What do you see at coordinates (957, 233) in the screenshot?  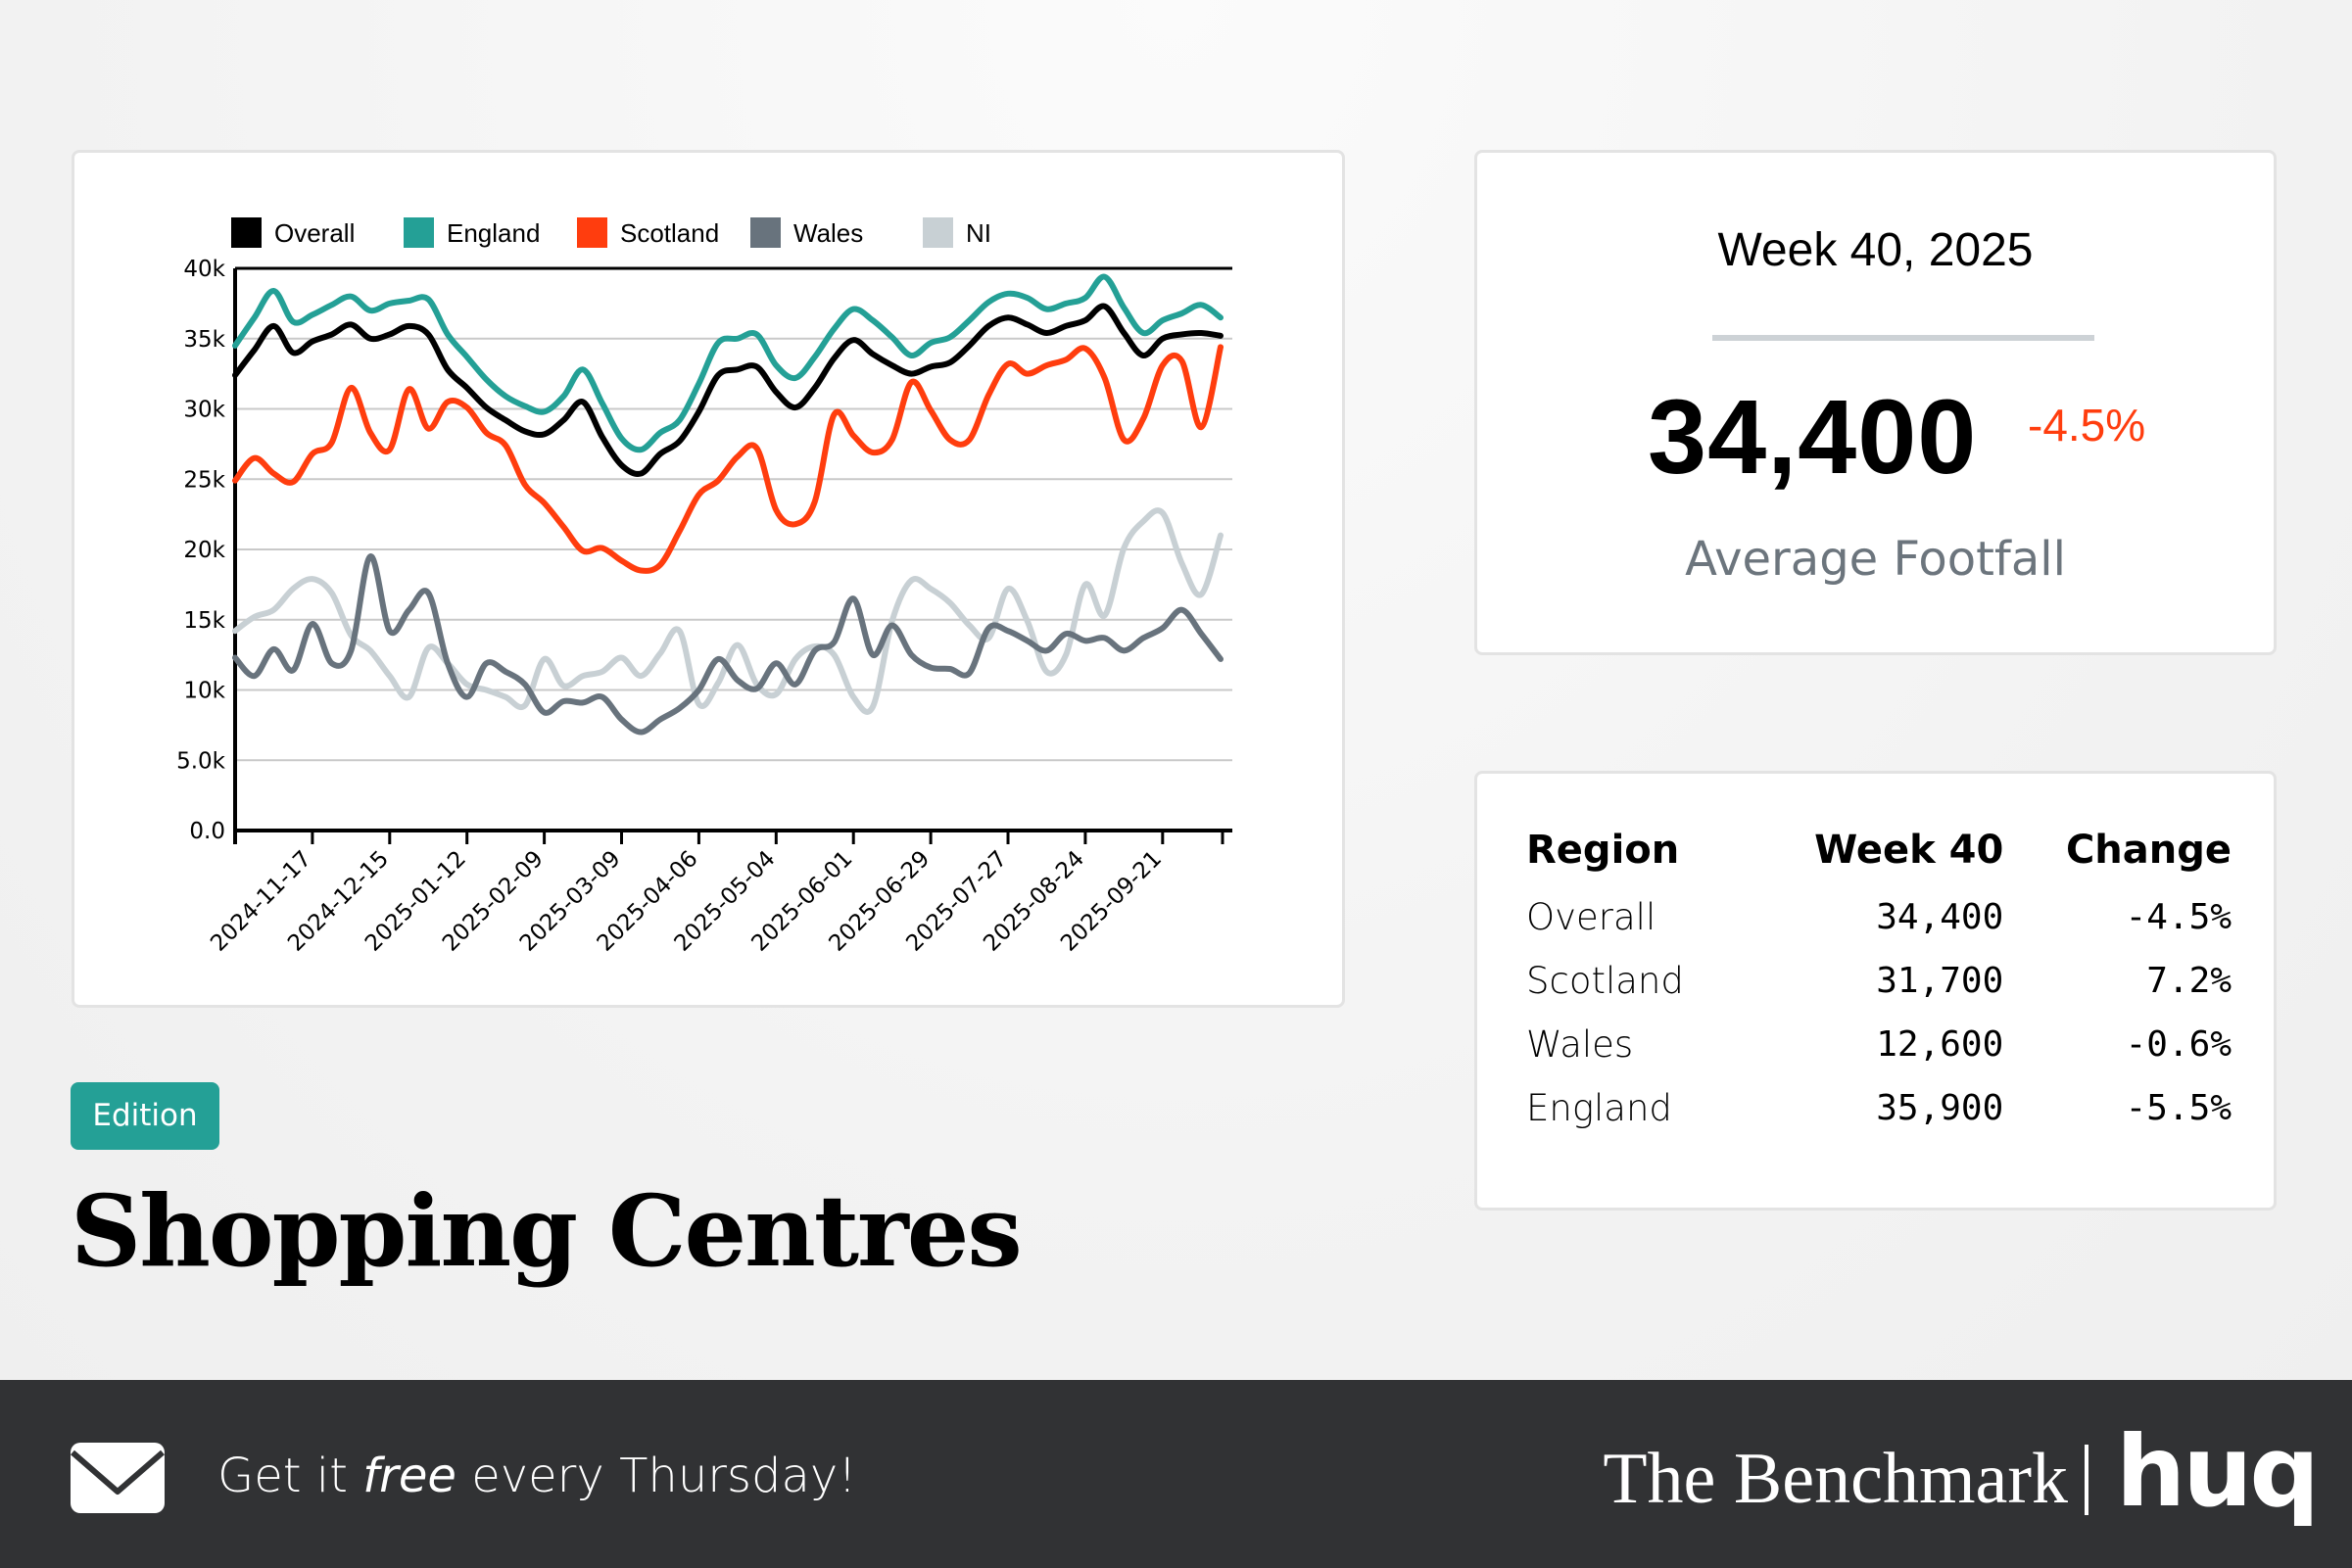 I see `legend-item-ni: NI` at bounding box center [957, 233].